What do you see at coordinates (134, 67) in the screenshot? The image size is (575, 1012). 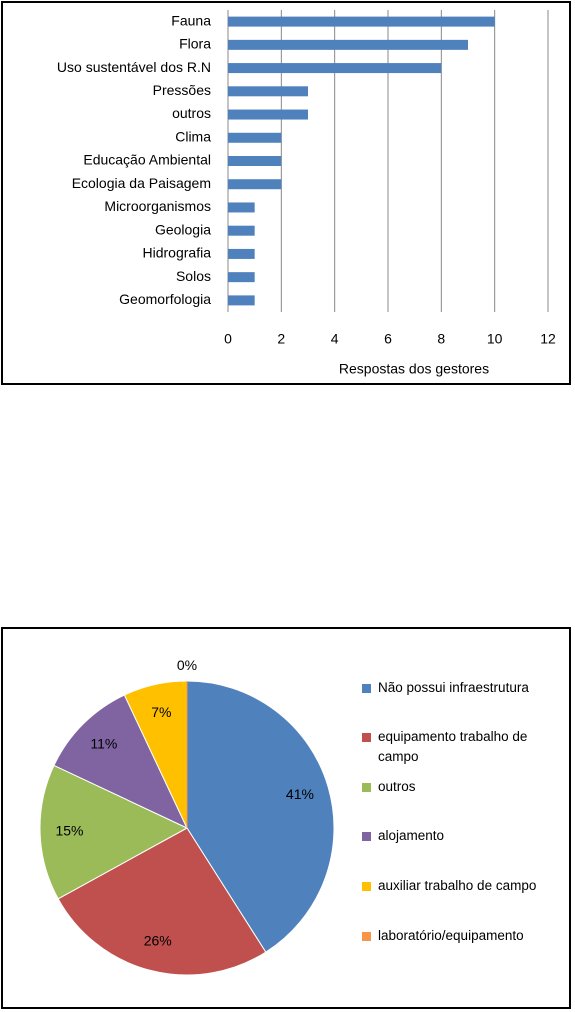 I see `y-tick-label: Uso sustentável dos R.N` at bounding box center [134, 67].